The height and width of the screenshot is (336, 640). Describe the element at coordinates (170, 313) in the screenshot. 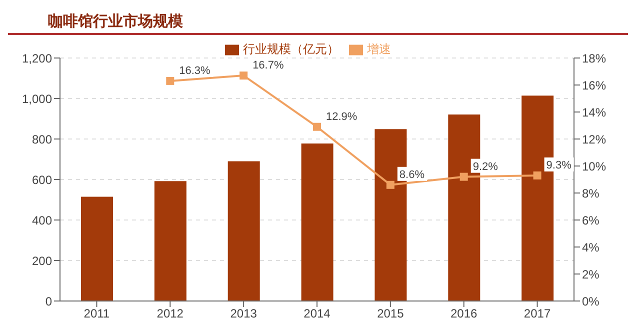

I see `x-tick-label: 2012` at that location.